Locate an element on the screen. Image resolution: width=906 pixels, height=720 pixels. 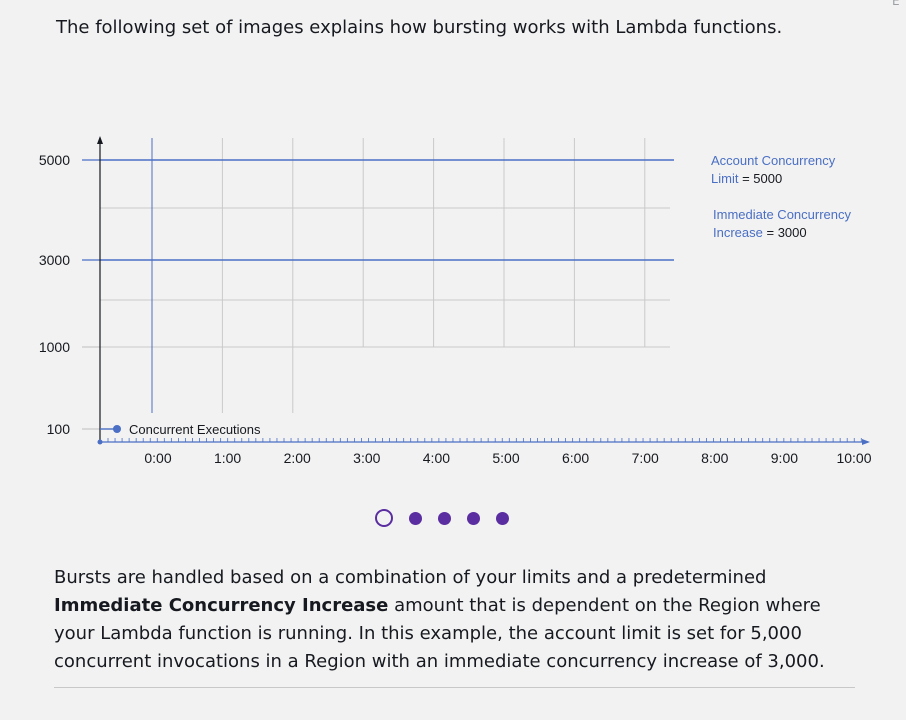
annotation-account-limit-value: = 5000 is located at coordinates (762, 178).